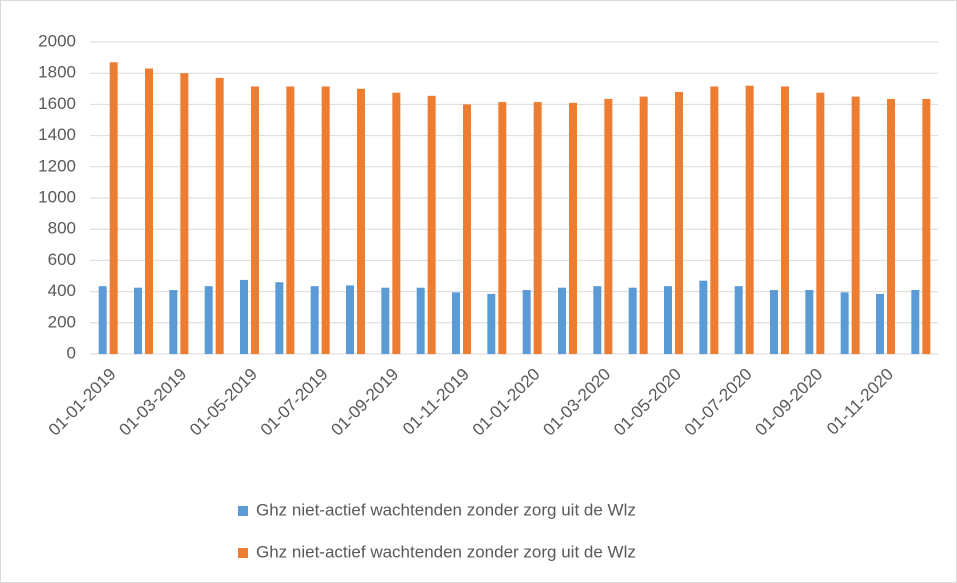  I want to click on y-tick-label: 800, so click(62, 228).